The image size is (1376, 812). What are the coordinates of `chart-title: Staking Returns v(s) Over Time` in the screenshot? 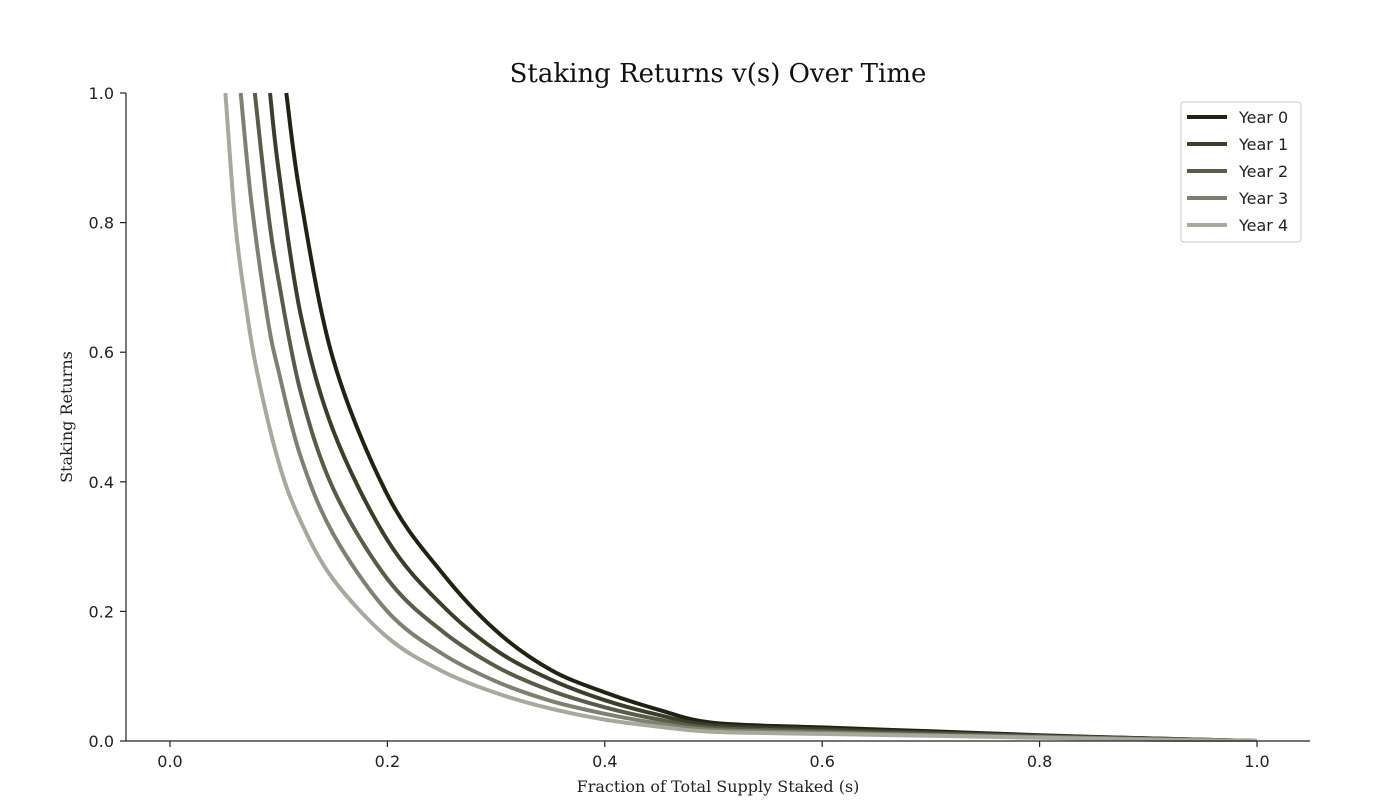 It's located at (718, 74).